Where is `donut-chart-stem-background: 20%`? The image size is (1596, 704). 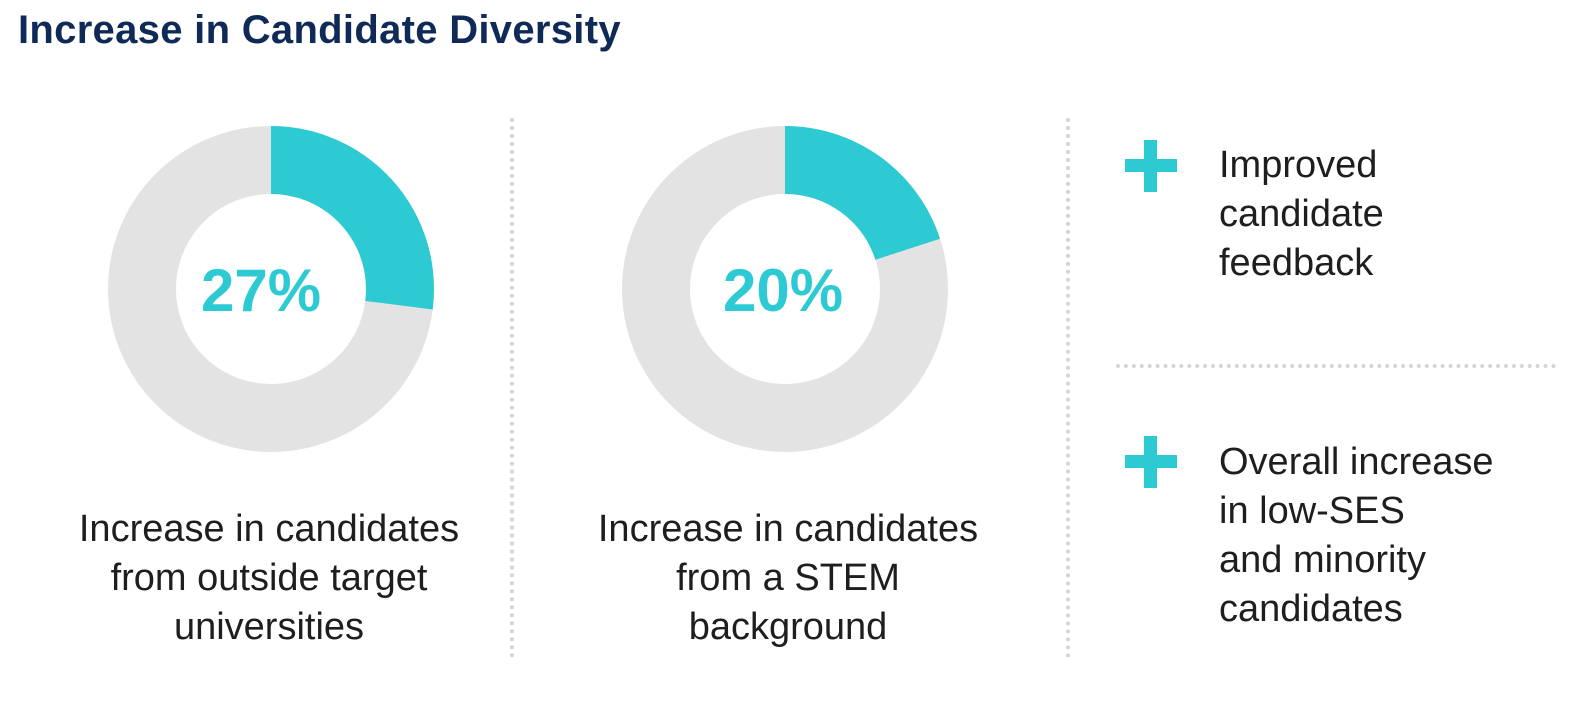 donut-chart-stem-background: 20% is located at coordinates (785, 289).